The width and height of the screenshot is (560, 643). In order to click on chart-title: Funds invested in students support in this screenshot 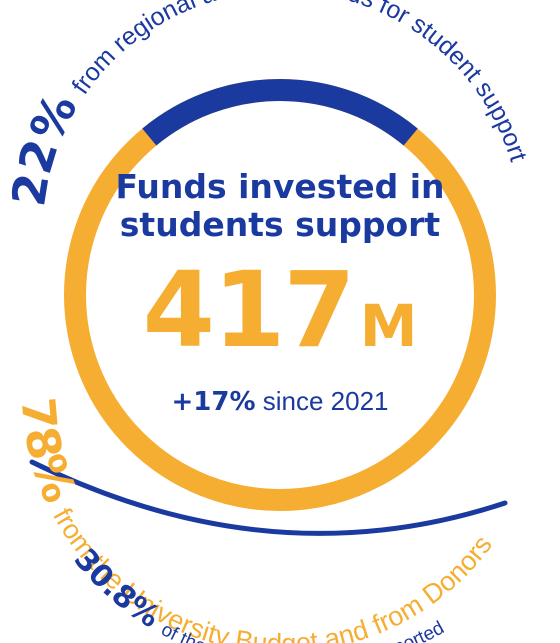, I will do `click(280, 206)`.